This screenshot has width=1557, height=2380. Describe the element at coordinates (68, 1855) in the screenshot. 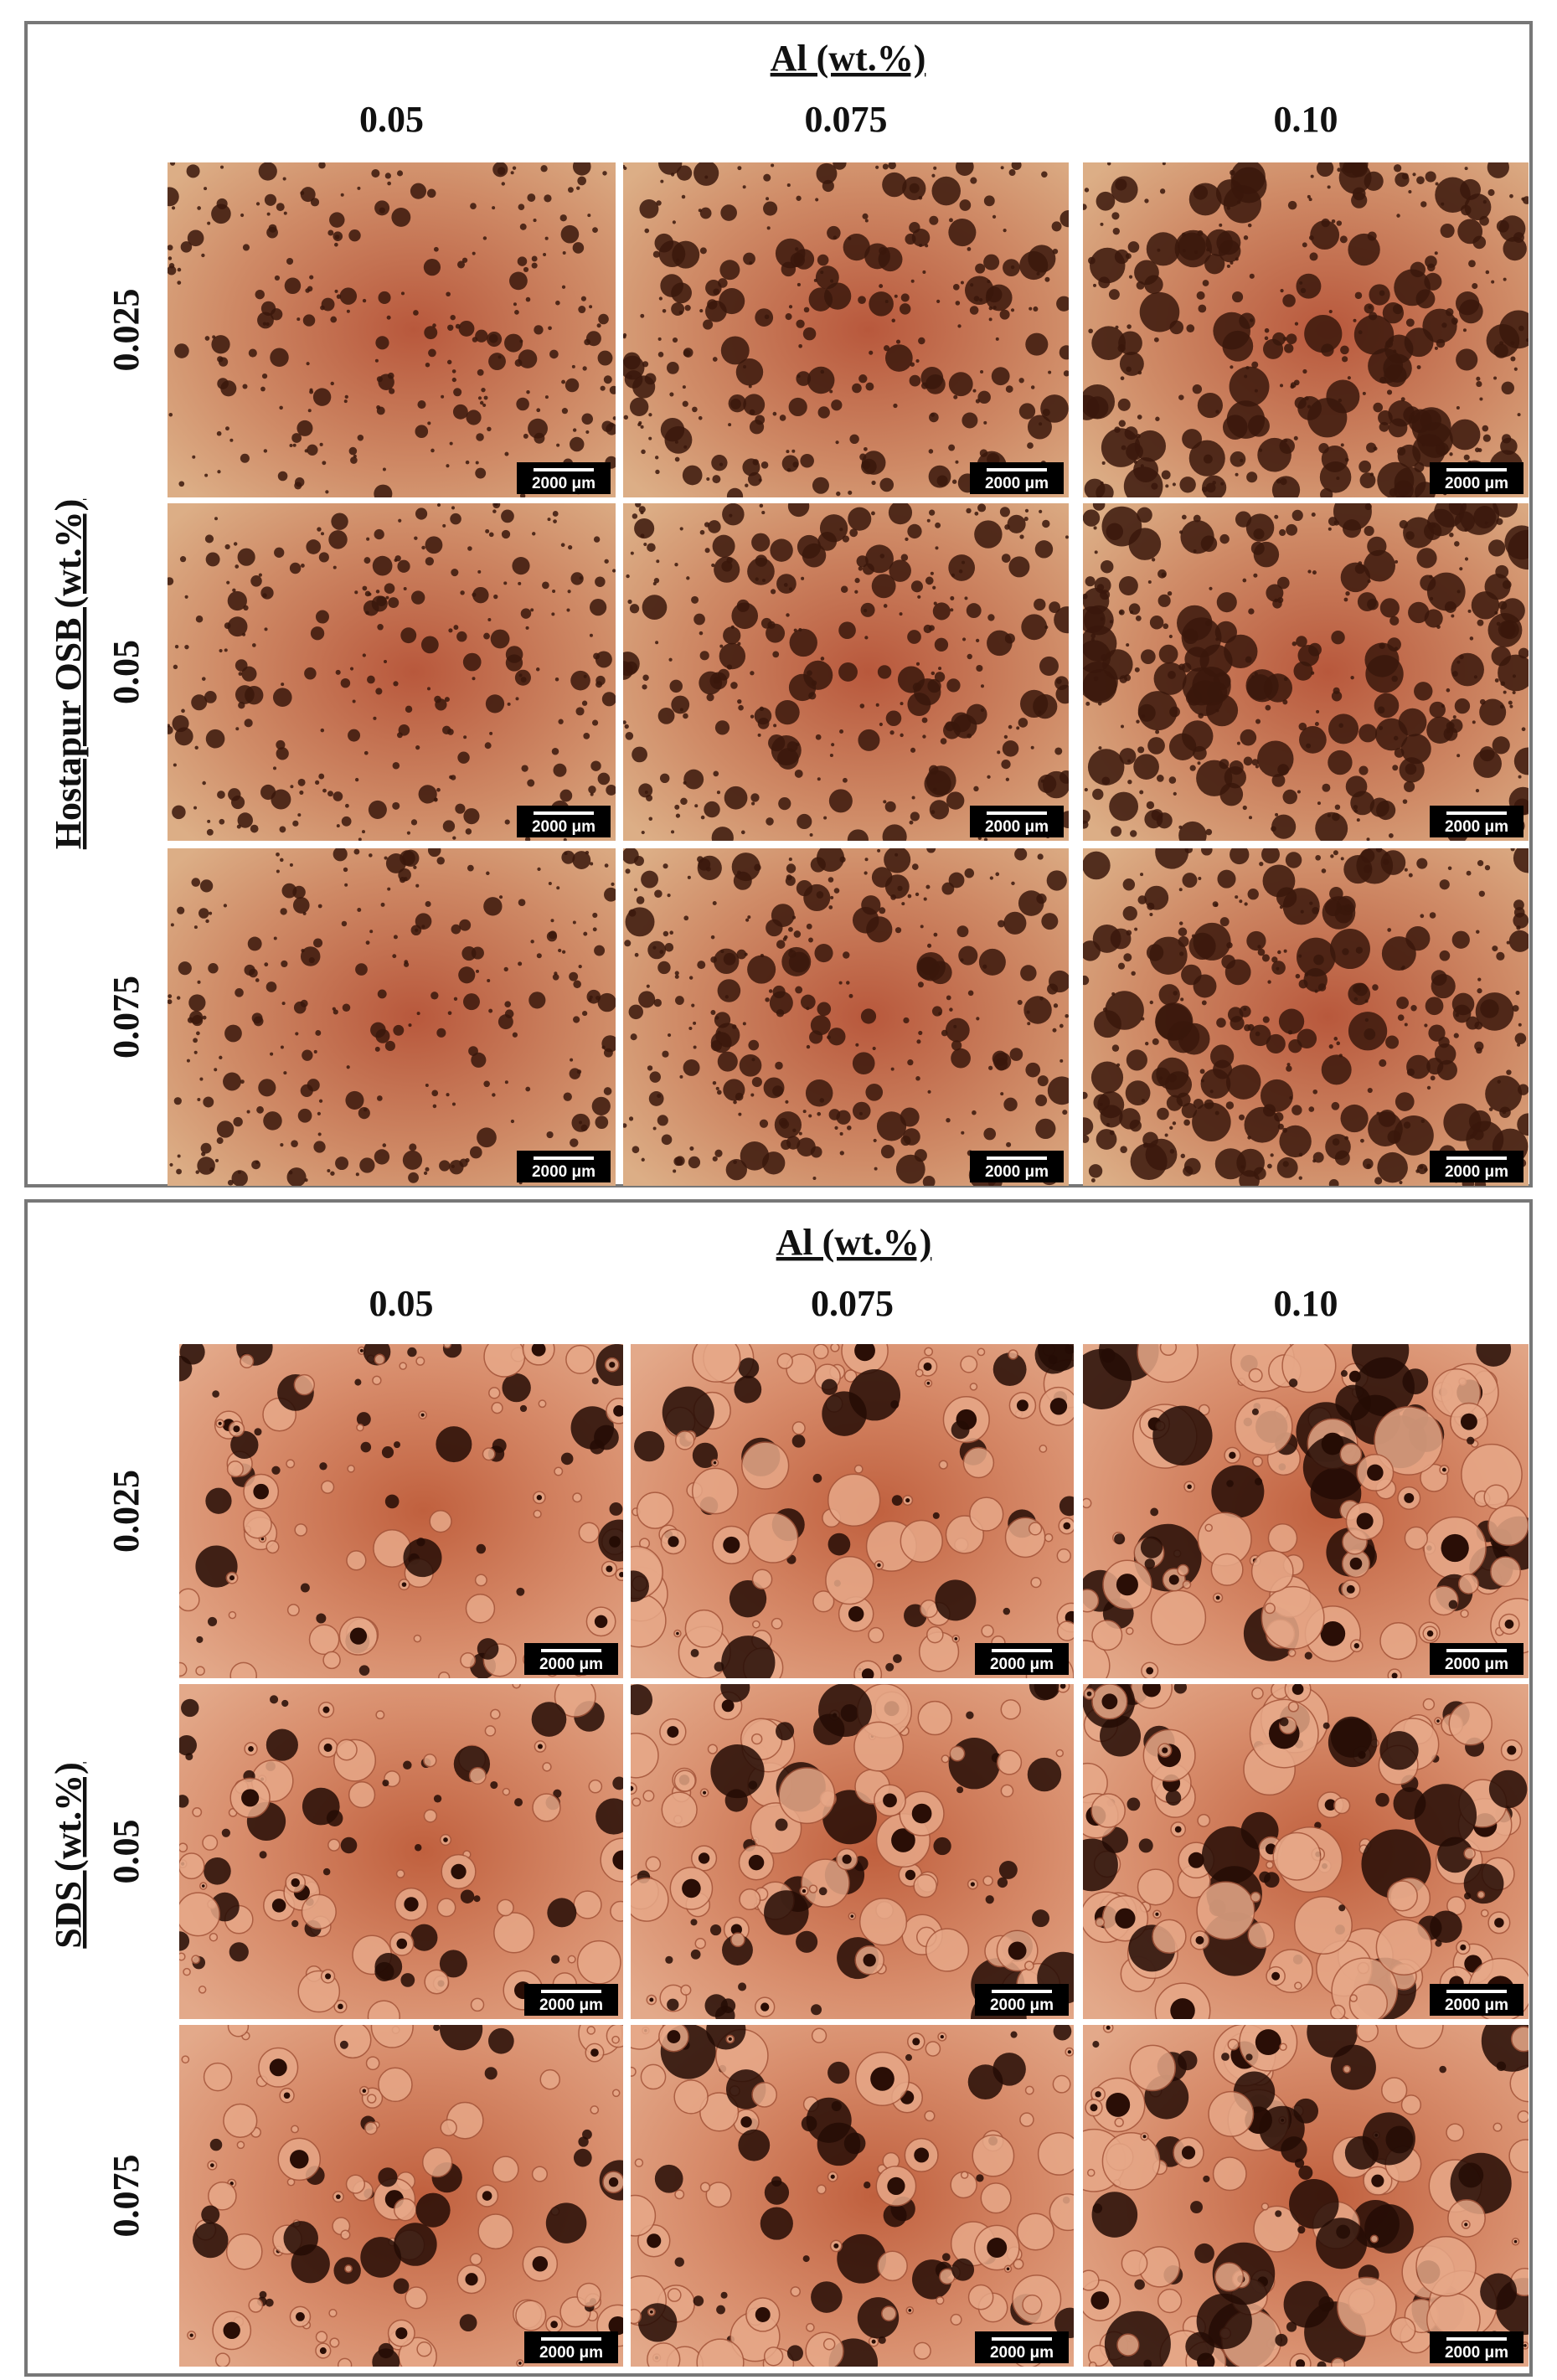

I see `row-axis-label: SDS (wt.%)` at that location.